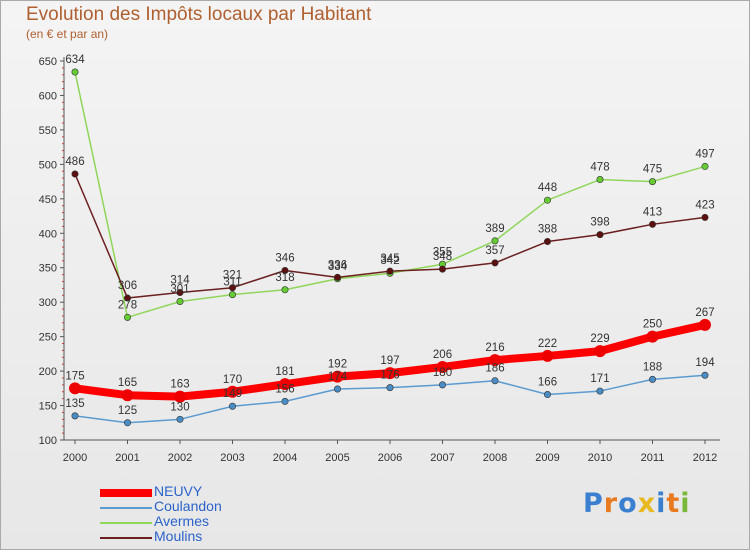 This screenshot has width=750, height=550. Describe the element at coordinates (599, 223) in the screenshot. I see `data-label-moulins: 398` at that location.